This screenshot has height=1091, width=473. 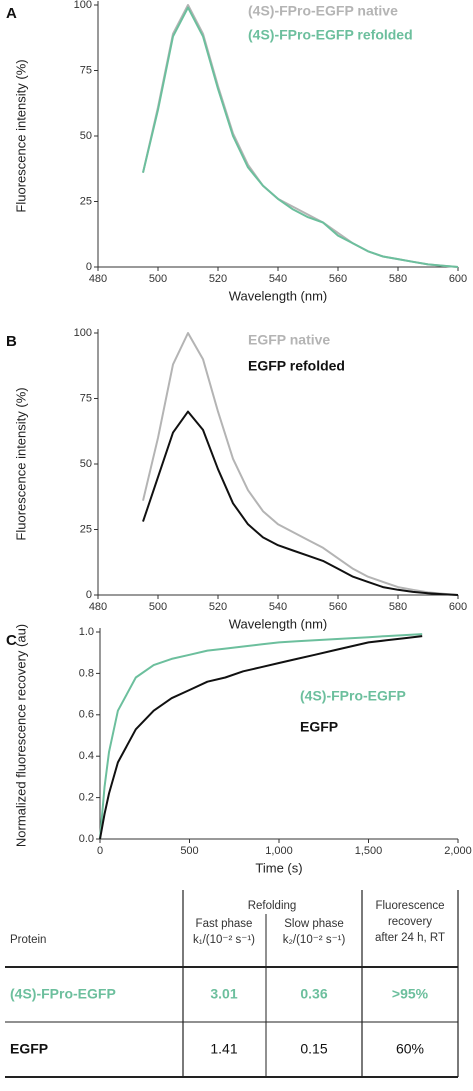 I want to click on x-tick-label: 1,500, so click(x=369, y=851).